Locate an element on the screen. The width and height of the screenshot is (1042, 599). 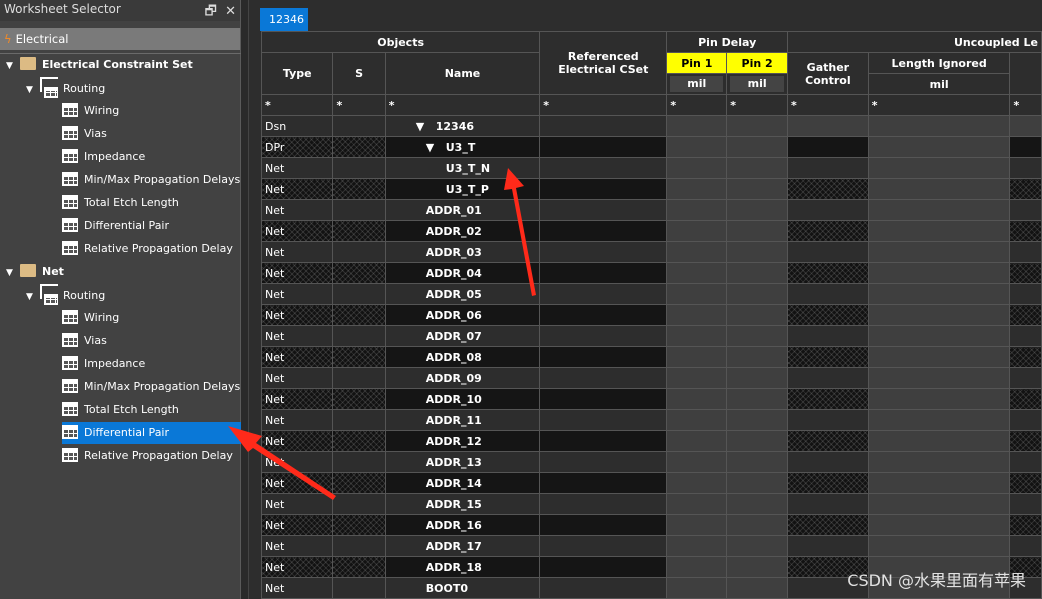
name-cell: ADDR_04 is located at coordinates (462, 273).